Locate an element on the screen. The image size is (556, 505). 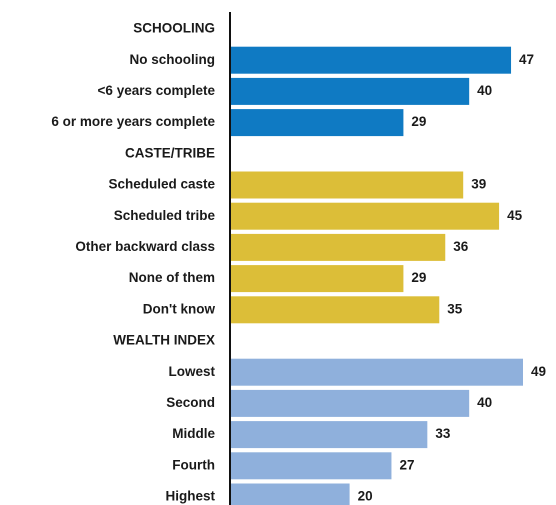
category-label-no-schooling: No schooling is located at coordinates (173, 59).